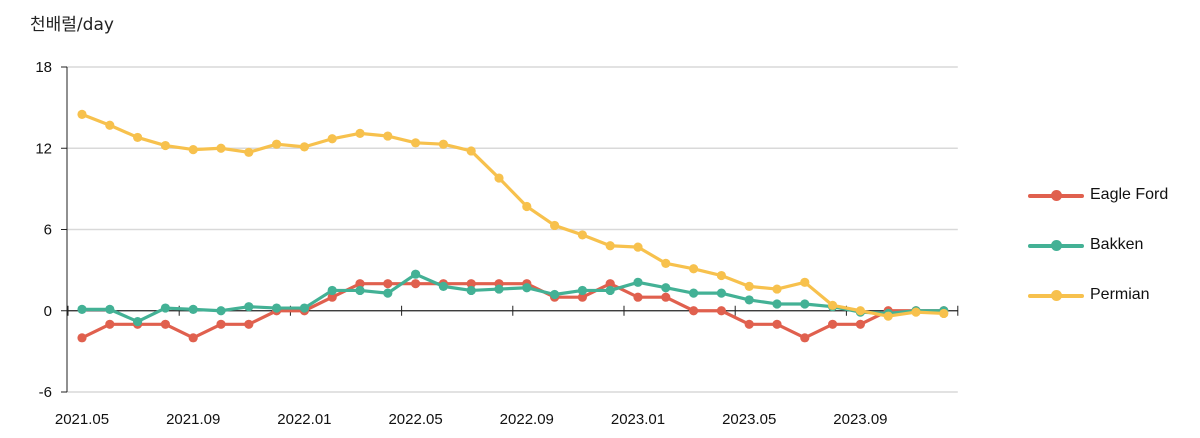 The image size is (1200, 438). Describe the element at coordinates (527, 419) in the screenshot. I see `x-tick-label: 2022.09` at that location.